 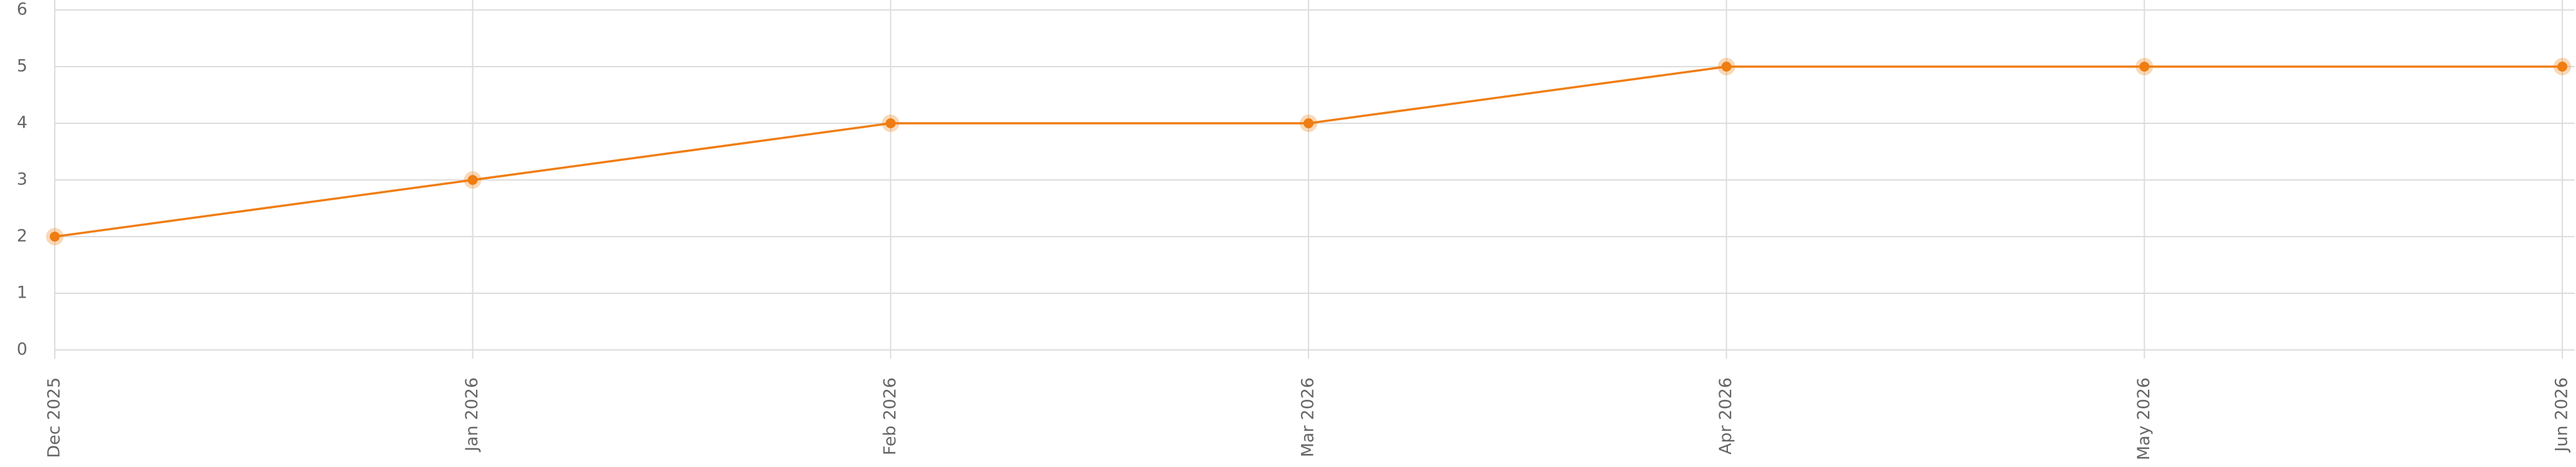 I want to click on x-tick-label: Jun 2026, so click(x=2562, y=415).